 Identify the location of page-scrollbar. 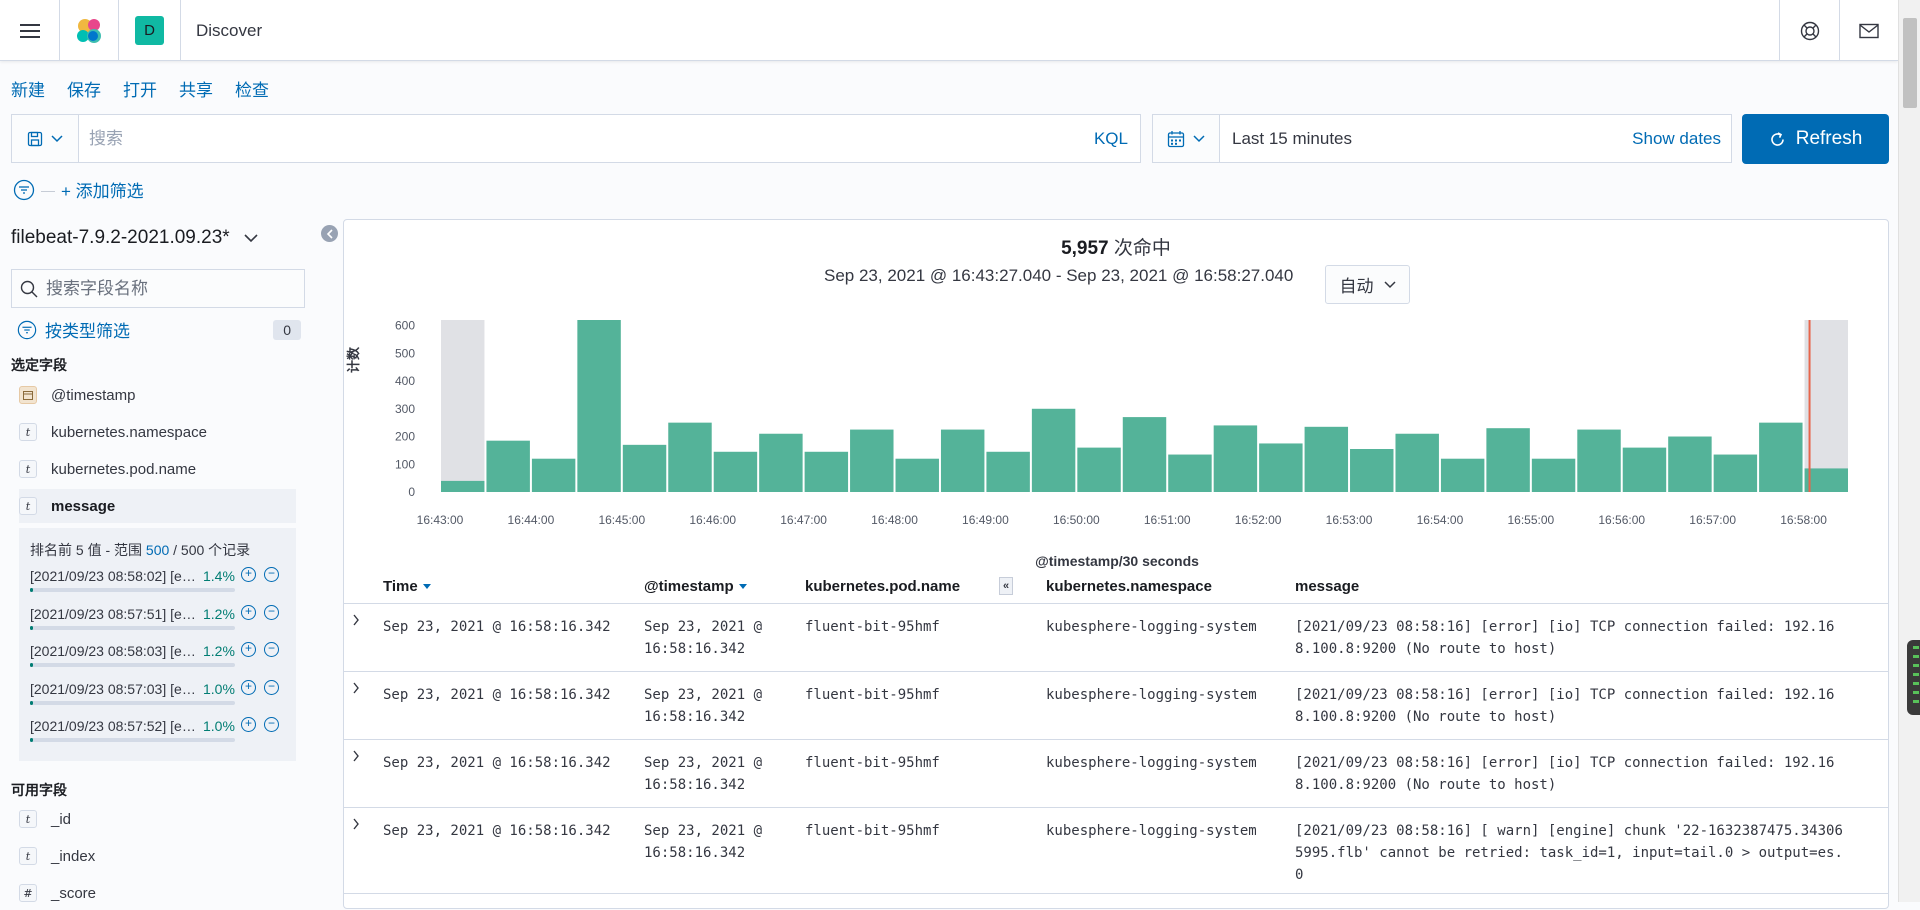
(1909, 451).